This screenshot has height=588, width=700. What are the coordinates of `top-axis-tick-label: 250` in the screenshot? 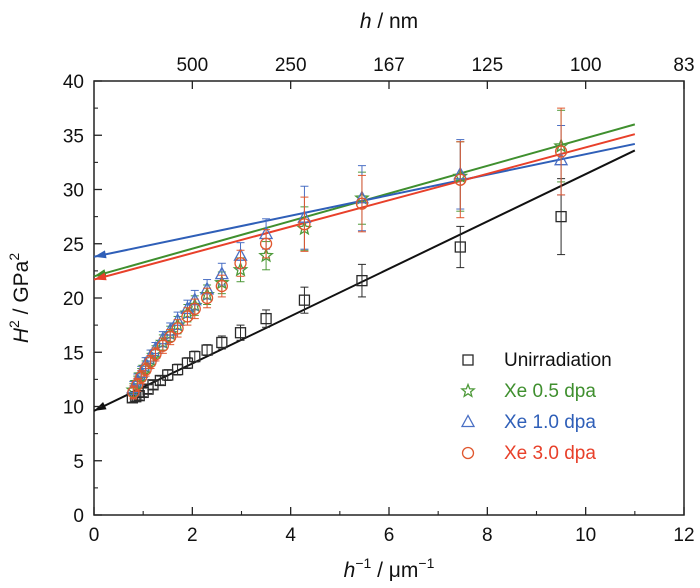 It's located at (291, 65).